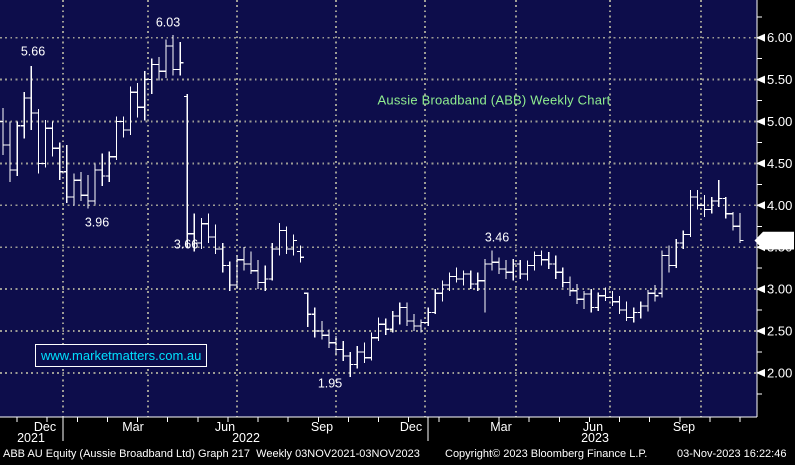 Image resolution: width=795 pixels, height=465 pixels. Describe the element at coordinates (732, 454) in the screenshot. I see `timestamp: 03-Nov-2023 16:22:46` at that location.